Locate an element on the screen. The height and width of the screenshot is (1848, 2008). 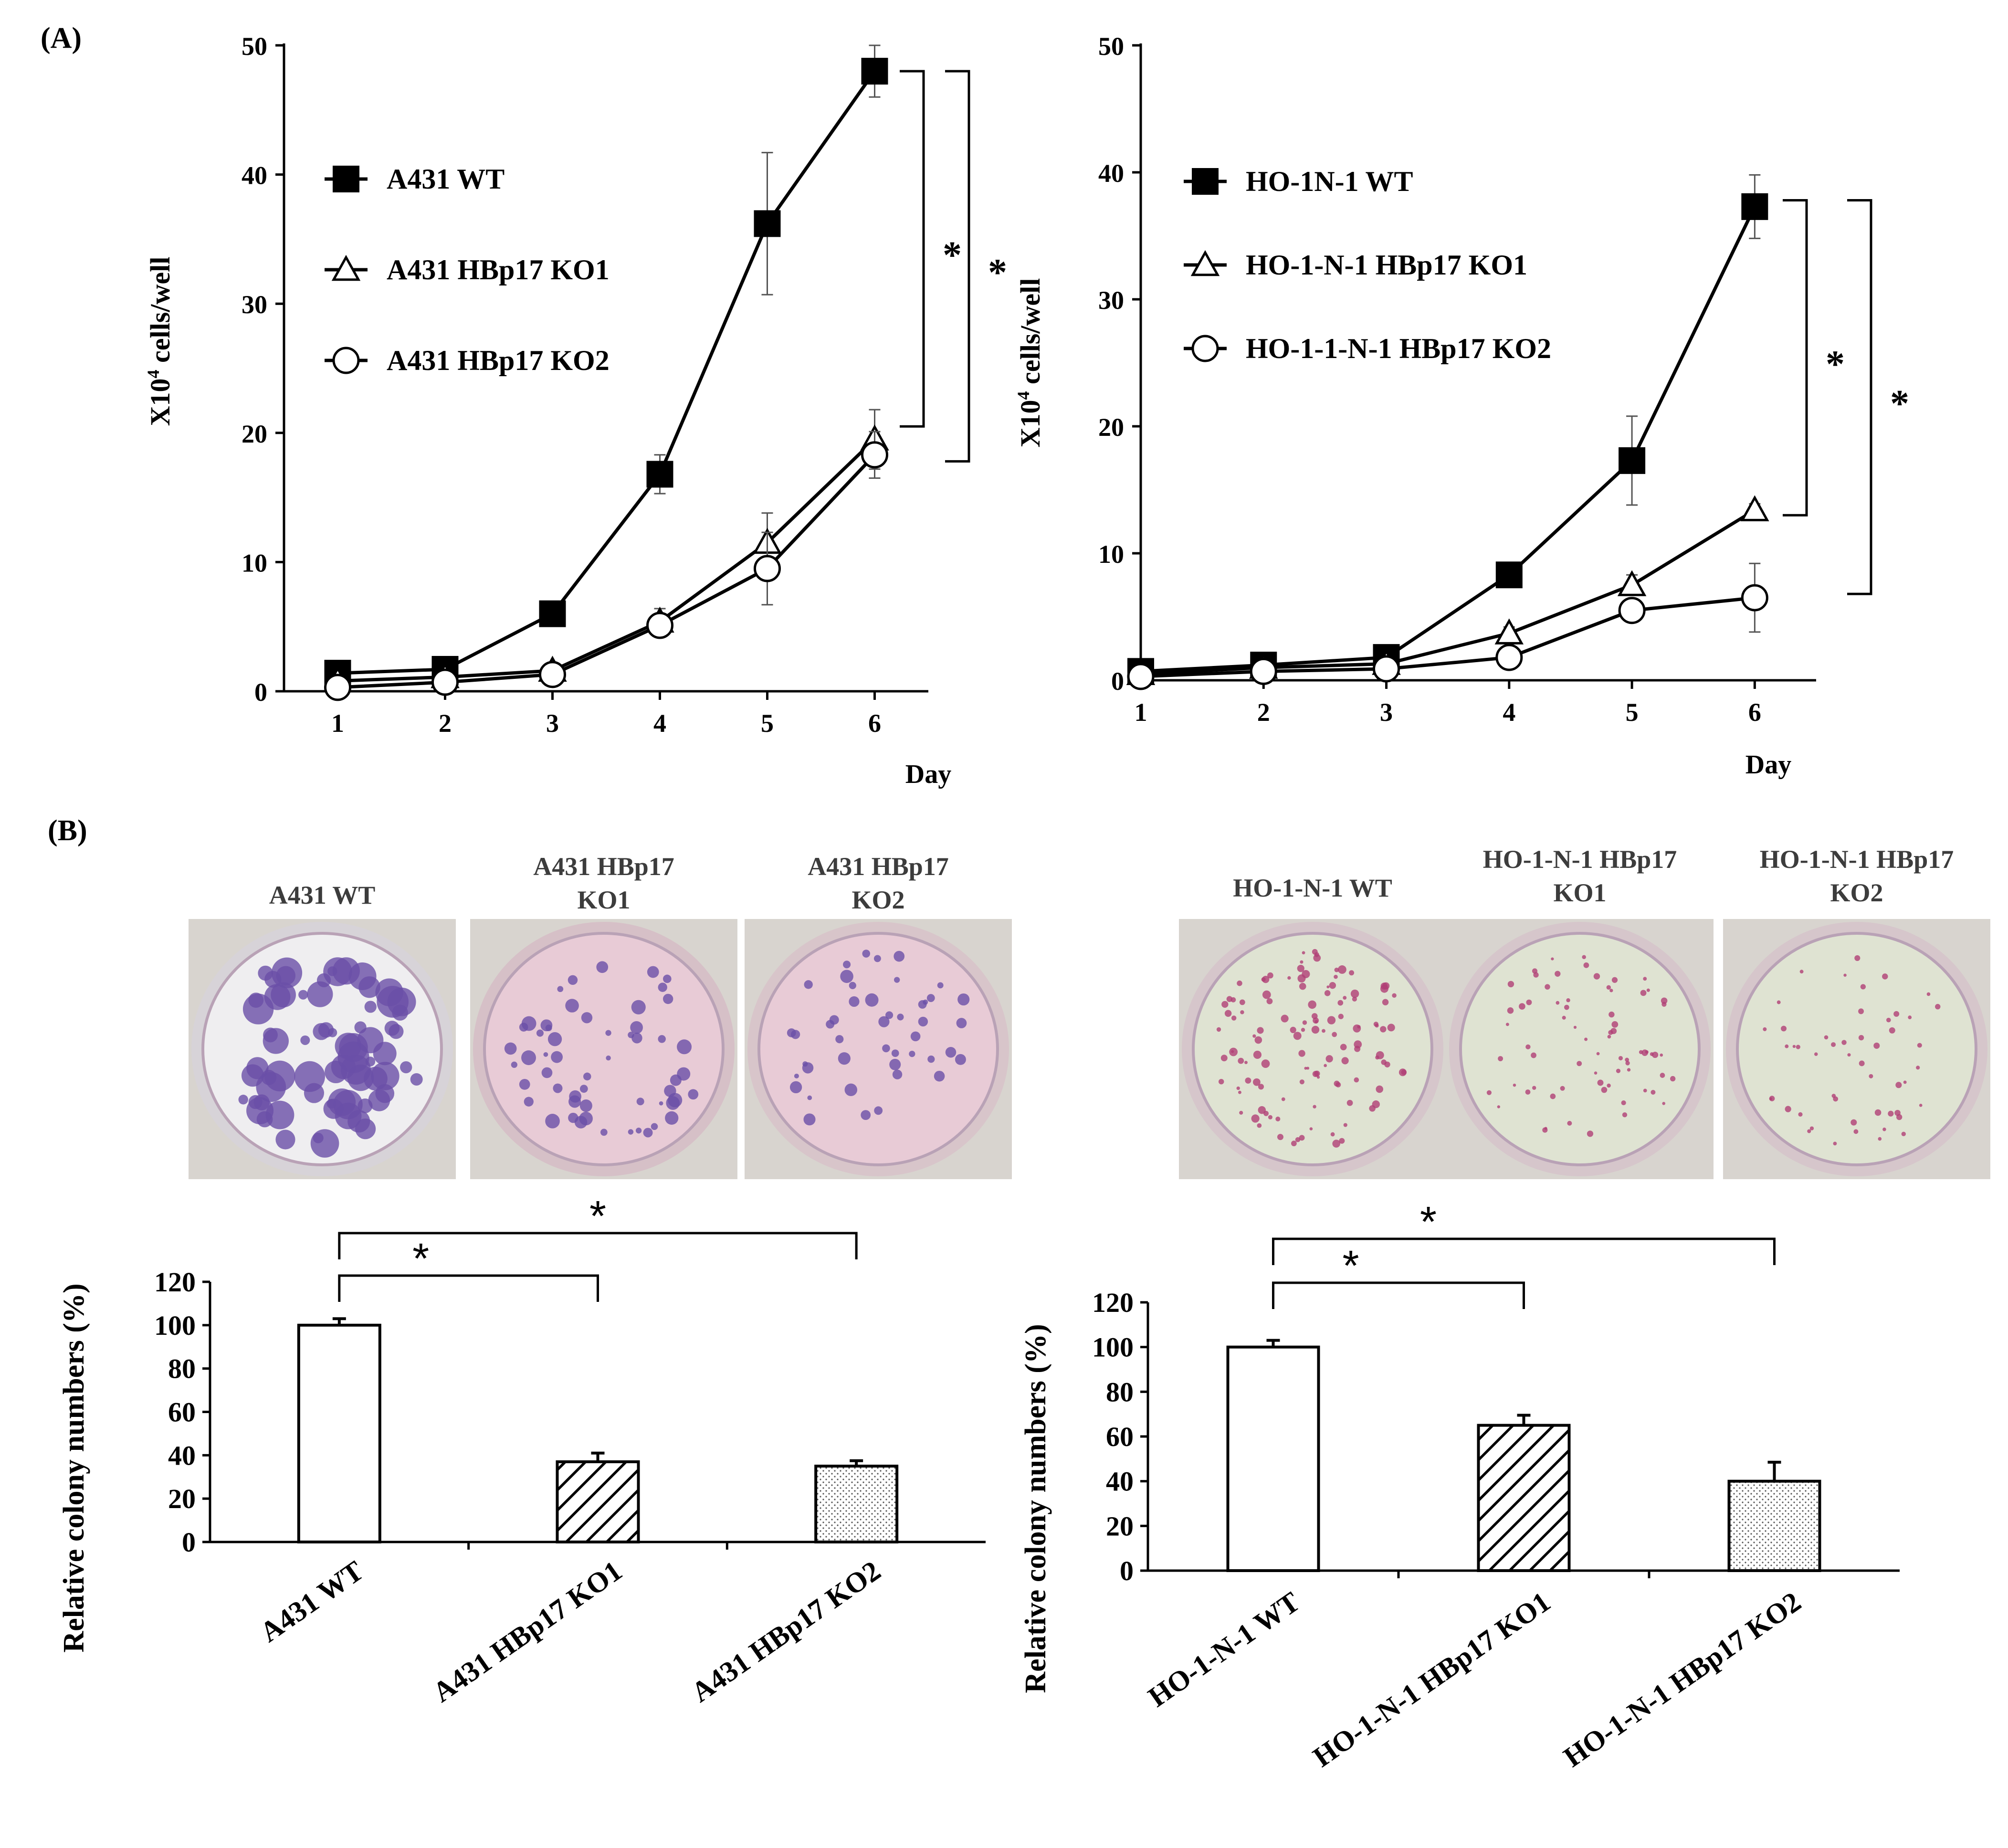
x-tick-label: 3 is located at coordinates (552, 723).